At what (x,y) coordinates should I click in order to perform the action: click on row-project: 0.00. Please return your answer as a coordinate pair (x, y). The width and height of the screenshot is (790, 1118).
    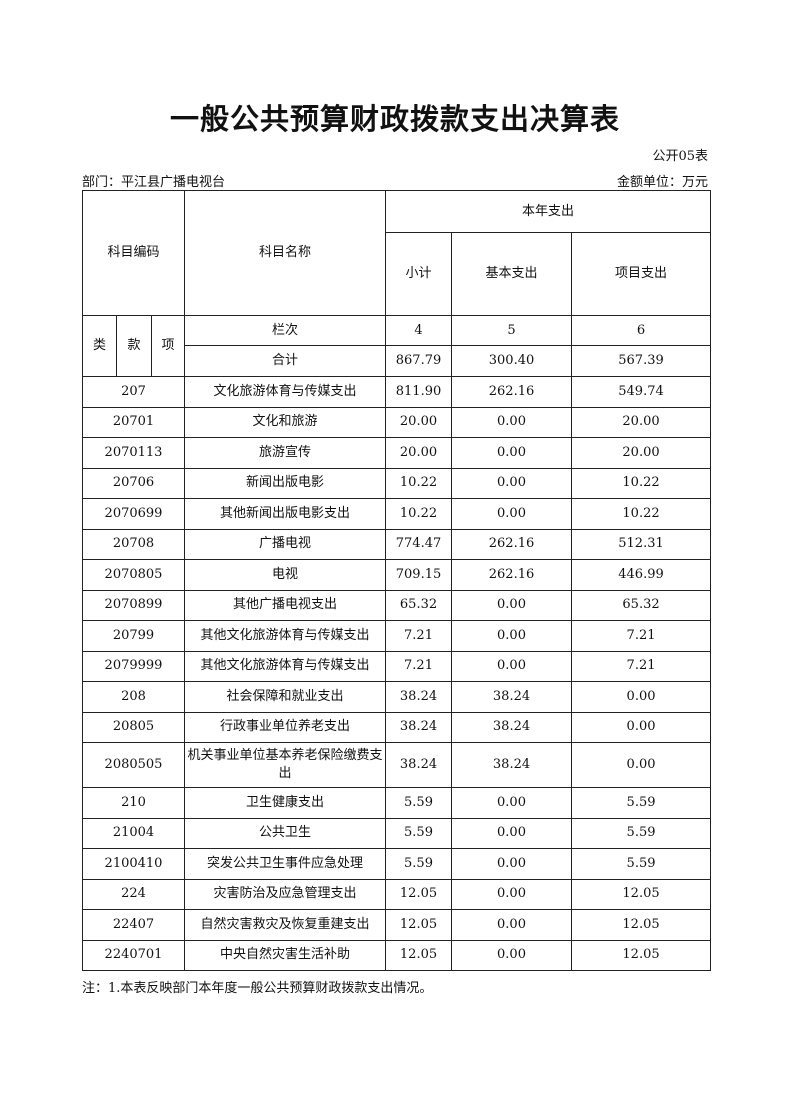
    Looking at the image, I should click on (641, 727).